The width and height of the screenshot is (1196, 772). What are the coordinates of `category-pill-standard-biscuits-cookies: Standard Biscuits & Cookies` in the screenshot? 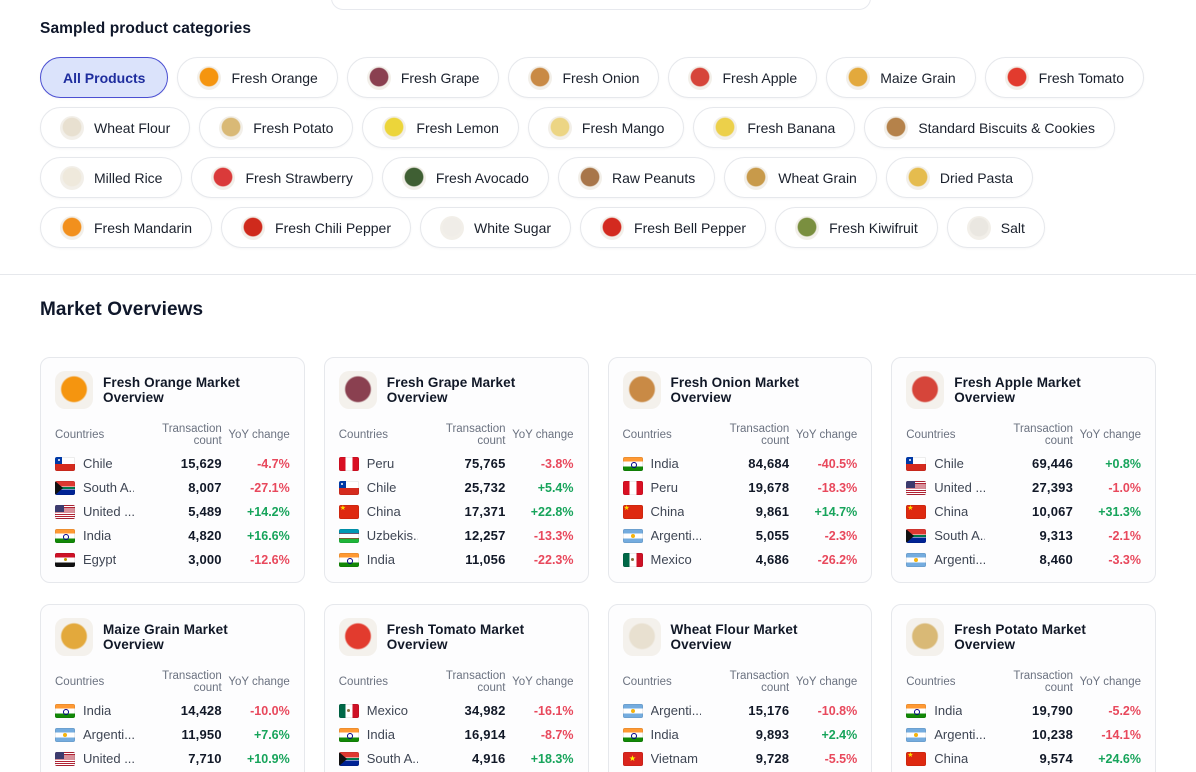 It's located at (989, 127).